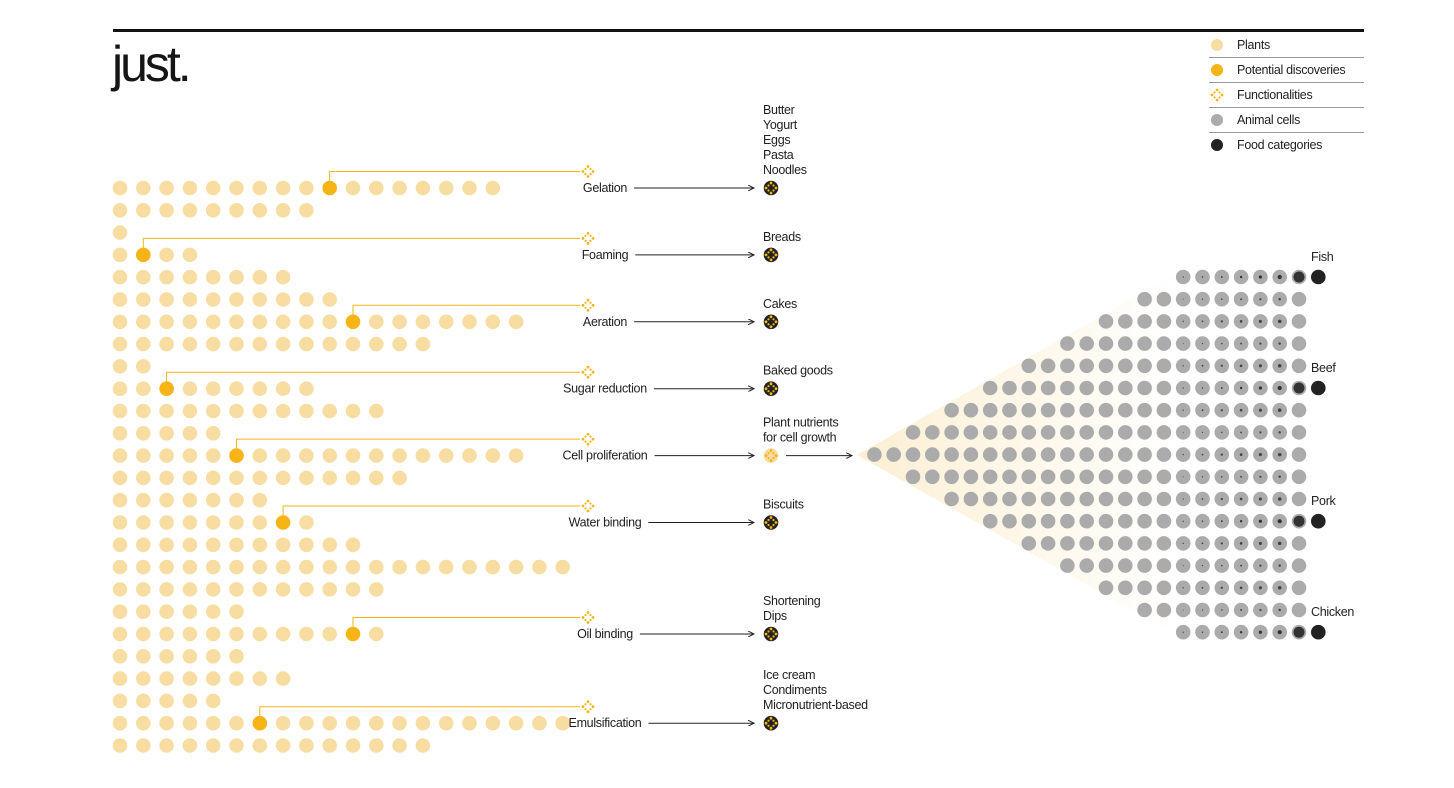  What do you see at coordinates (1318, 388) in the screenshot?
I see `food-category-dot` at bounding box center [1318, 388].